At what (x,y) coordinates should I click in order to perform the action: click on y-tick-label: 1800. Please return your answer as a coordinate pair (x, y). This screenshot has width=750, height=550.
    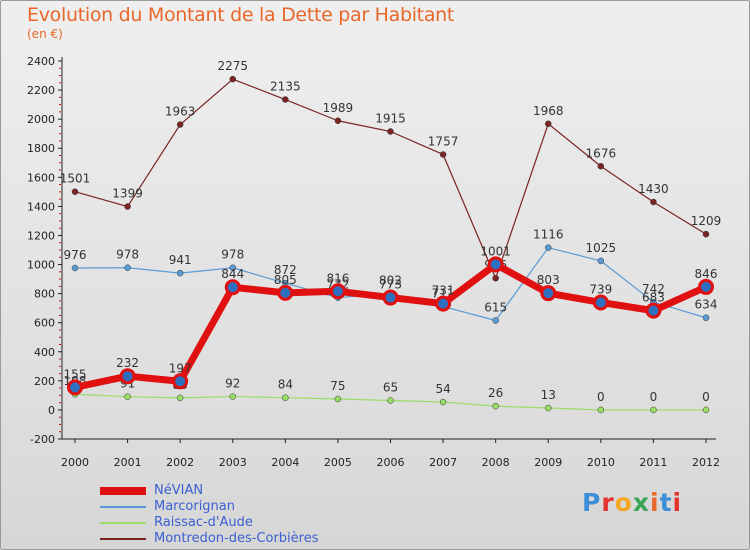
    Looking at the image, I should click on (41, 148).